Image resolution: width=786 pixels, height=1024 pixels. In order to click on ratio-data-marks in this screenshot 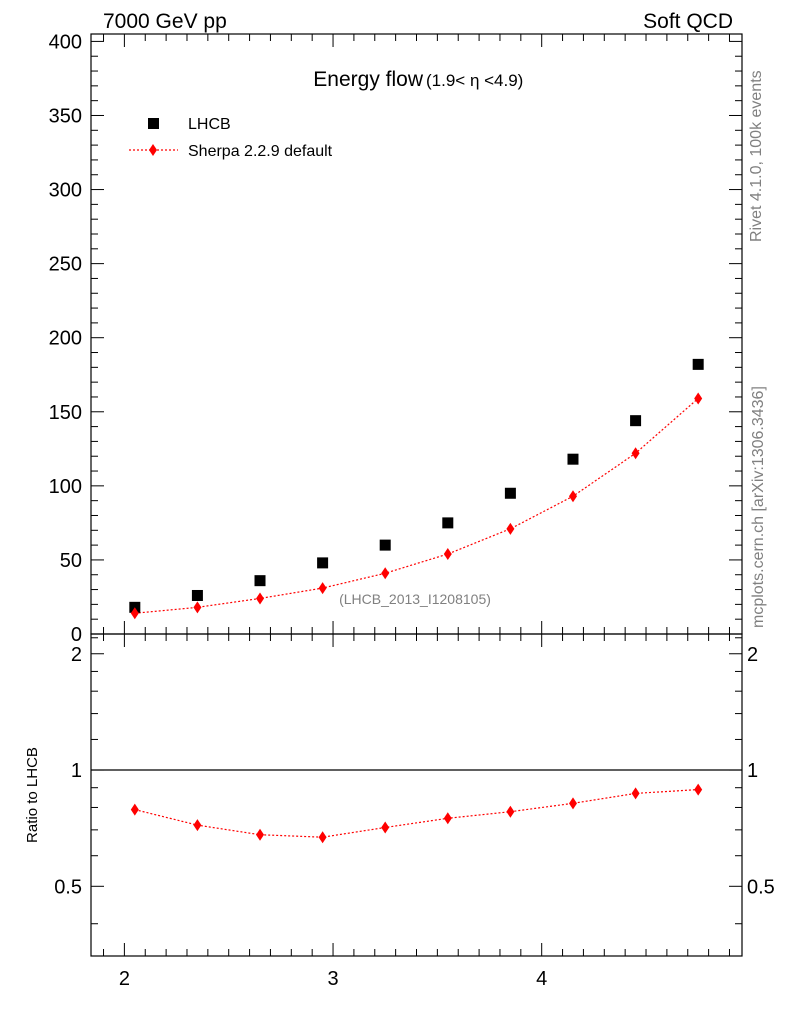, I will do `click(416, 813)`.